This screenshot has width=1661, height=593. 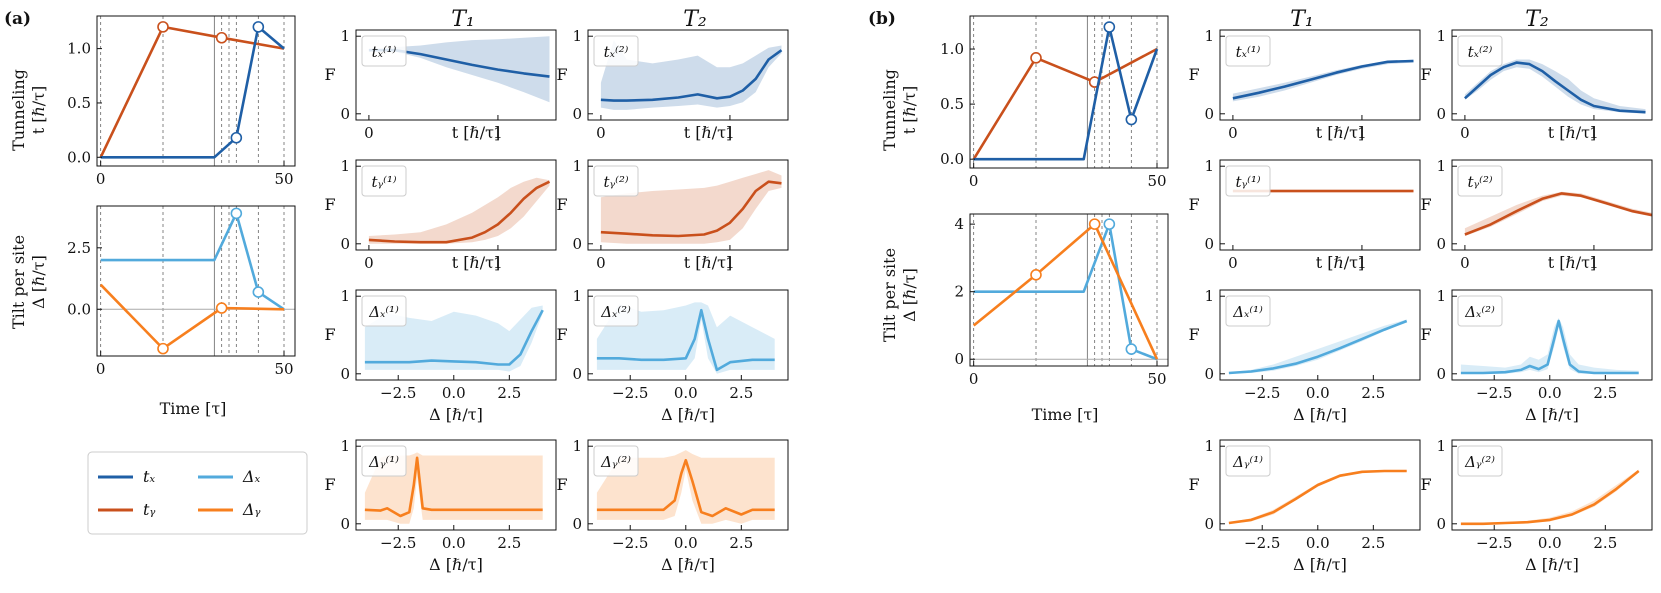 I want to click on b-T1-dx-xtick-label: 0.0, so click(x=1318, y=393).